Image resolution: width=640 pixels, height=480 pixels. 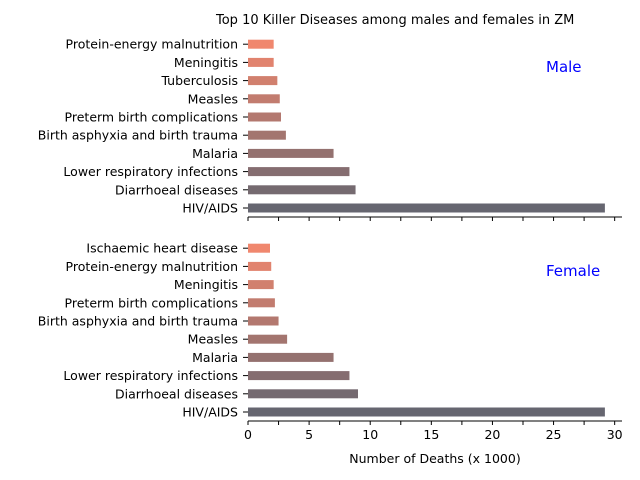 I want to click on x-tick-label: 20, so click(x=492, y=434).